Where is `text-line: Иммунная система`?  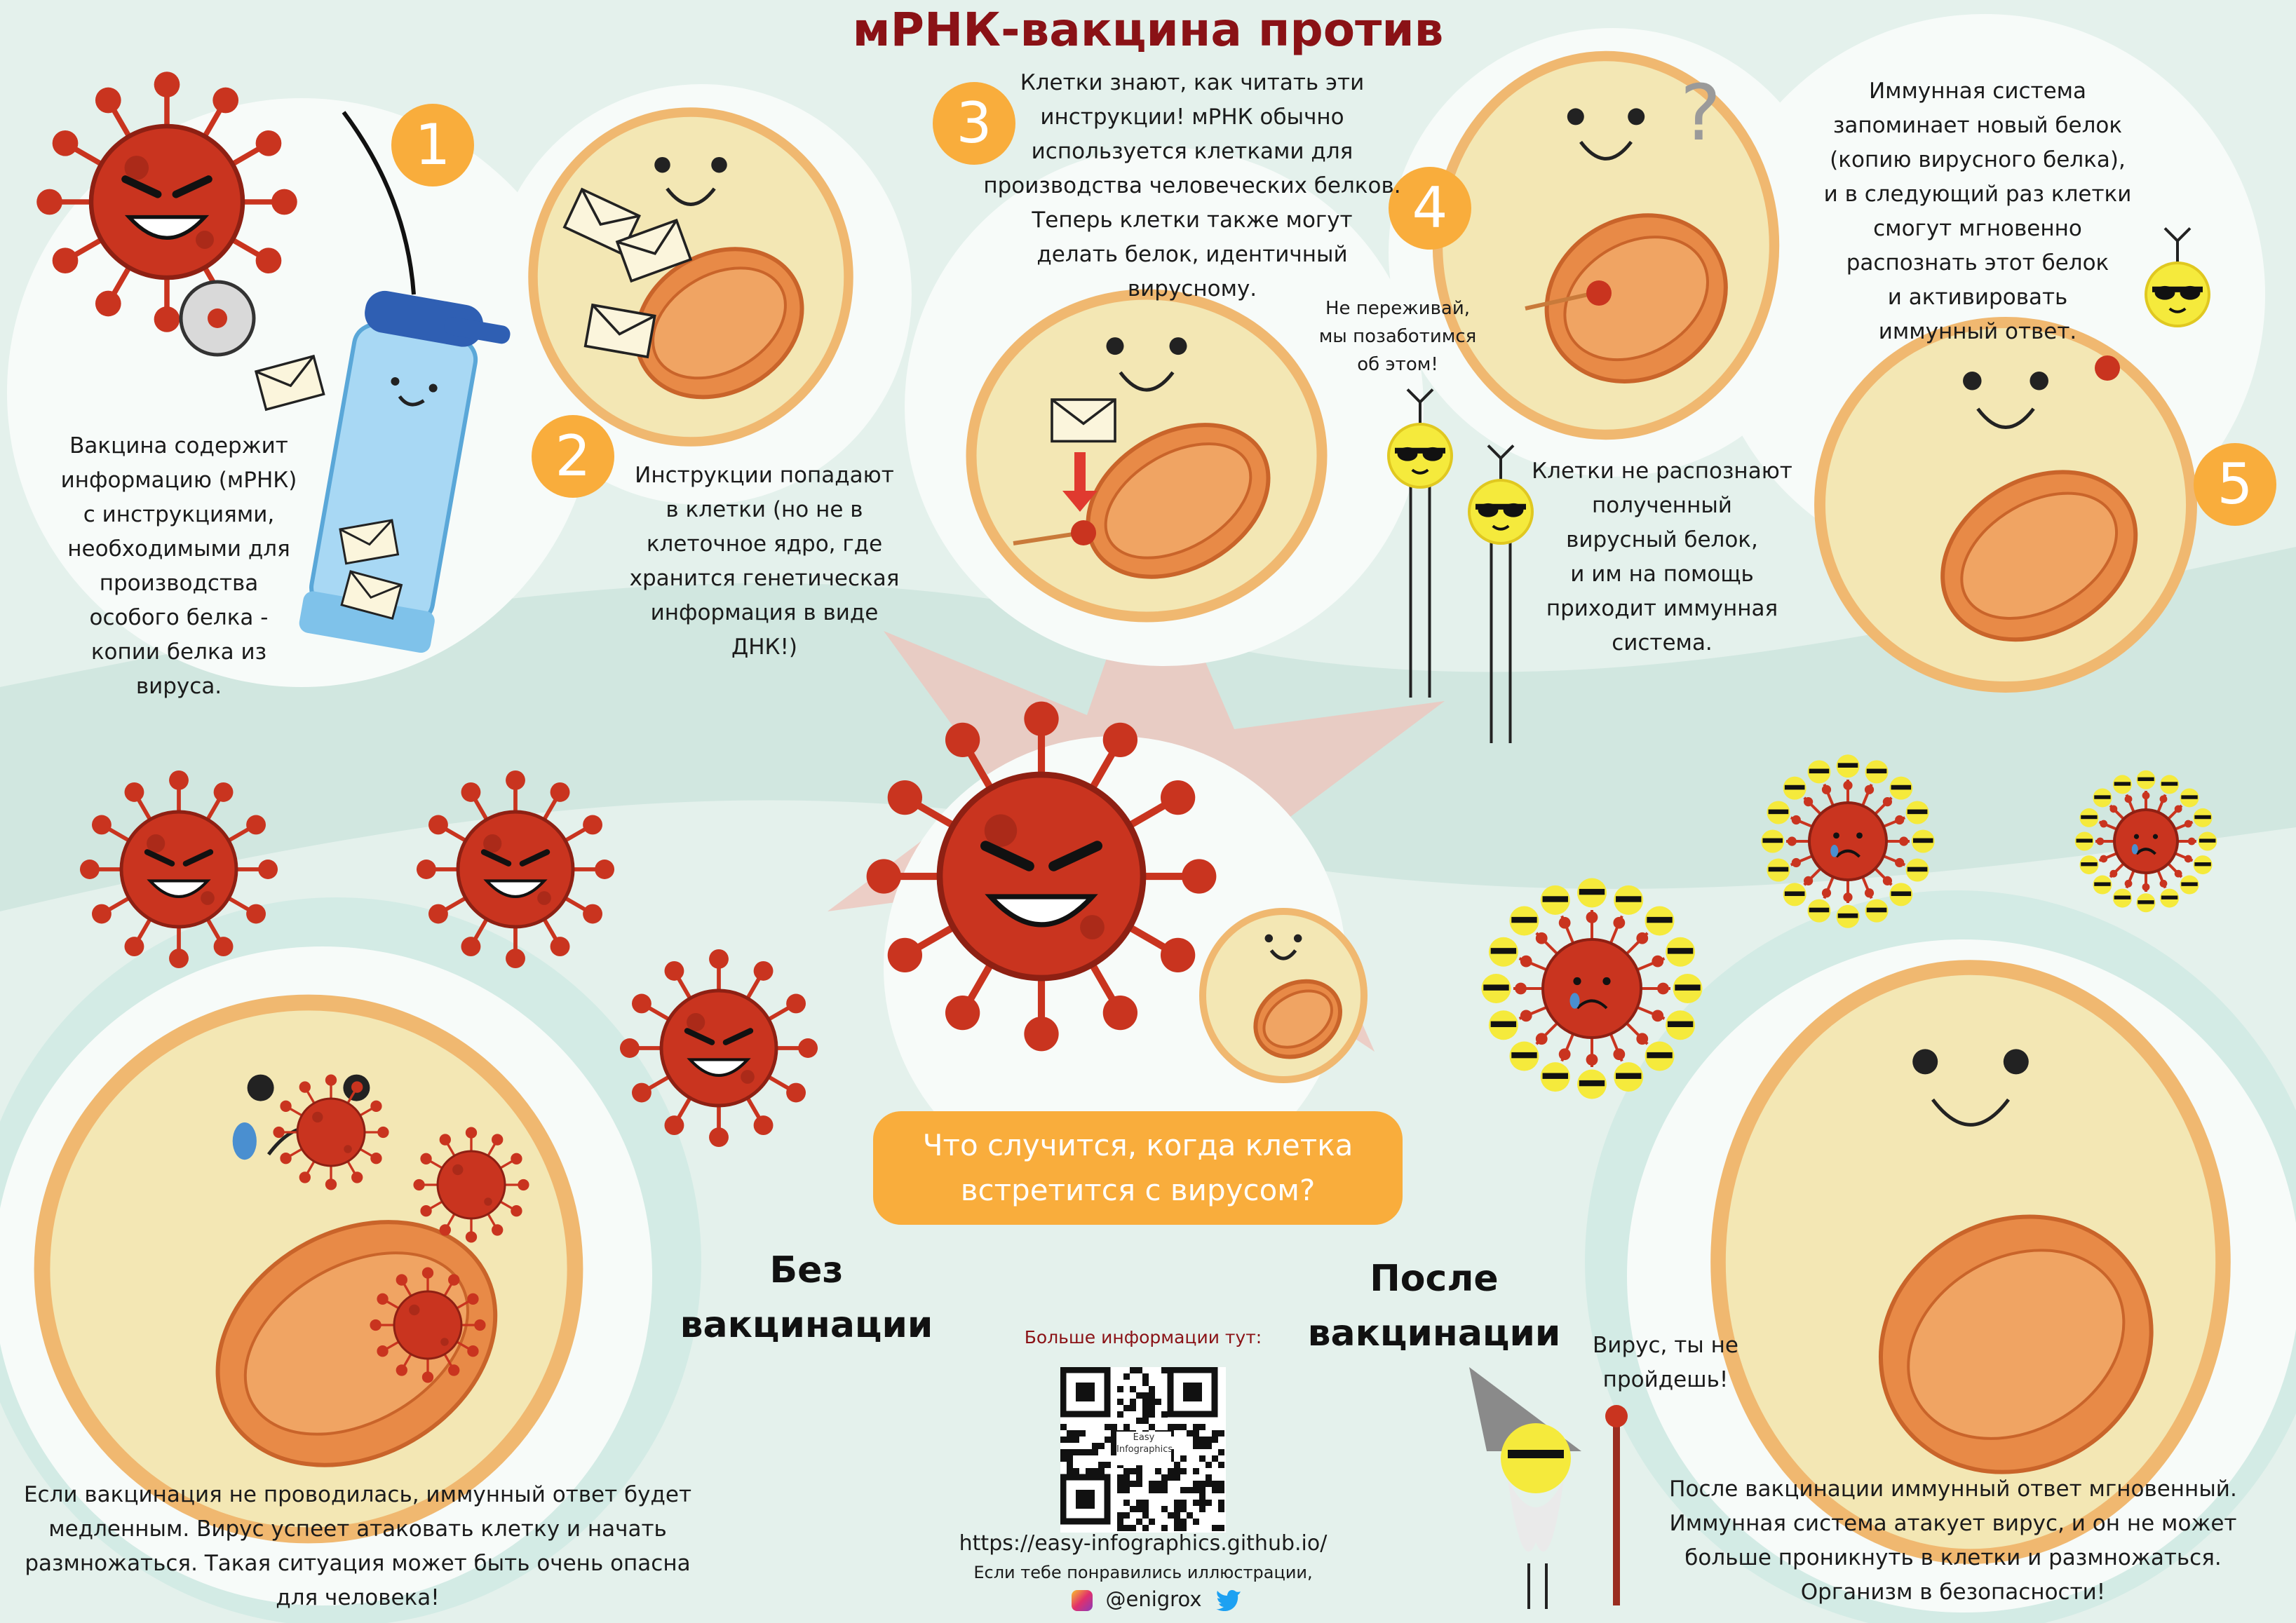
text-line: Иммунная система is located at coordinates (1977, 91).